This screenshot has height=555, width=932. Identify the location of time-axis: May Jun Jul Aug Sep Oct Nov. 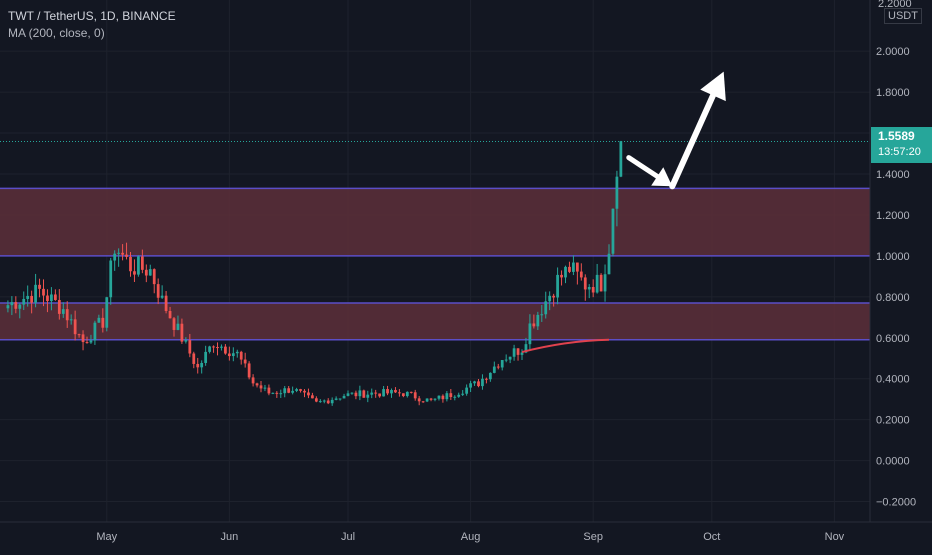
(466, 535).